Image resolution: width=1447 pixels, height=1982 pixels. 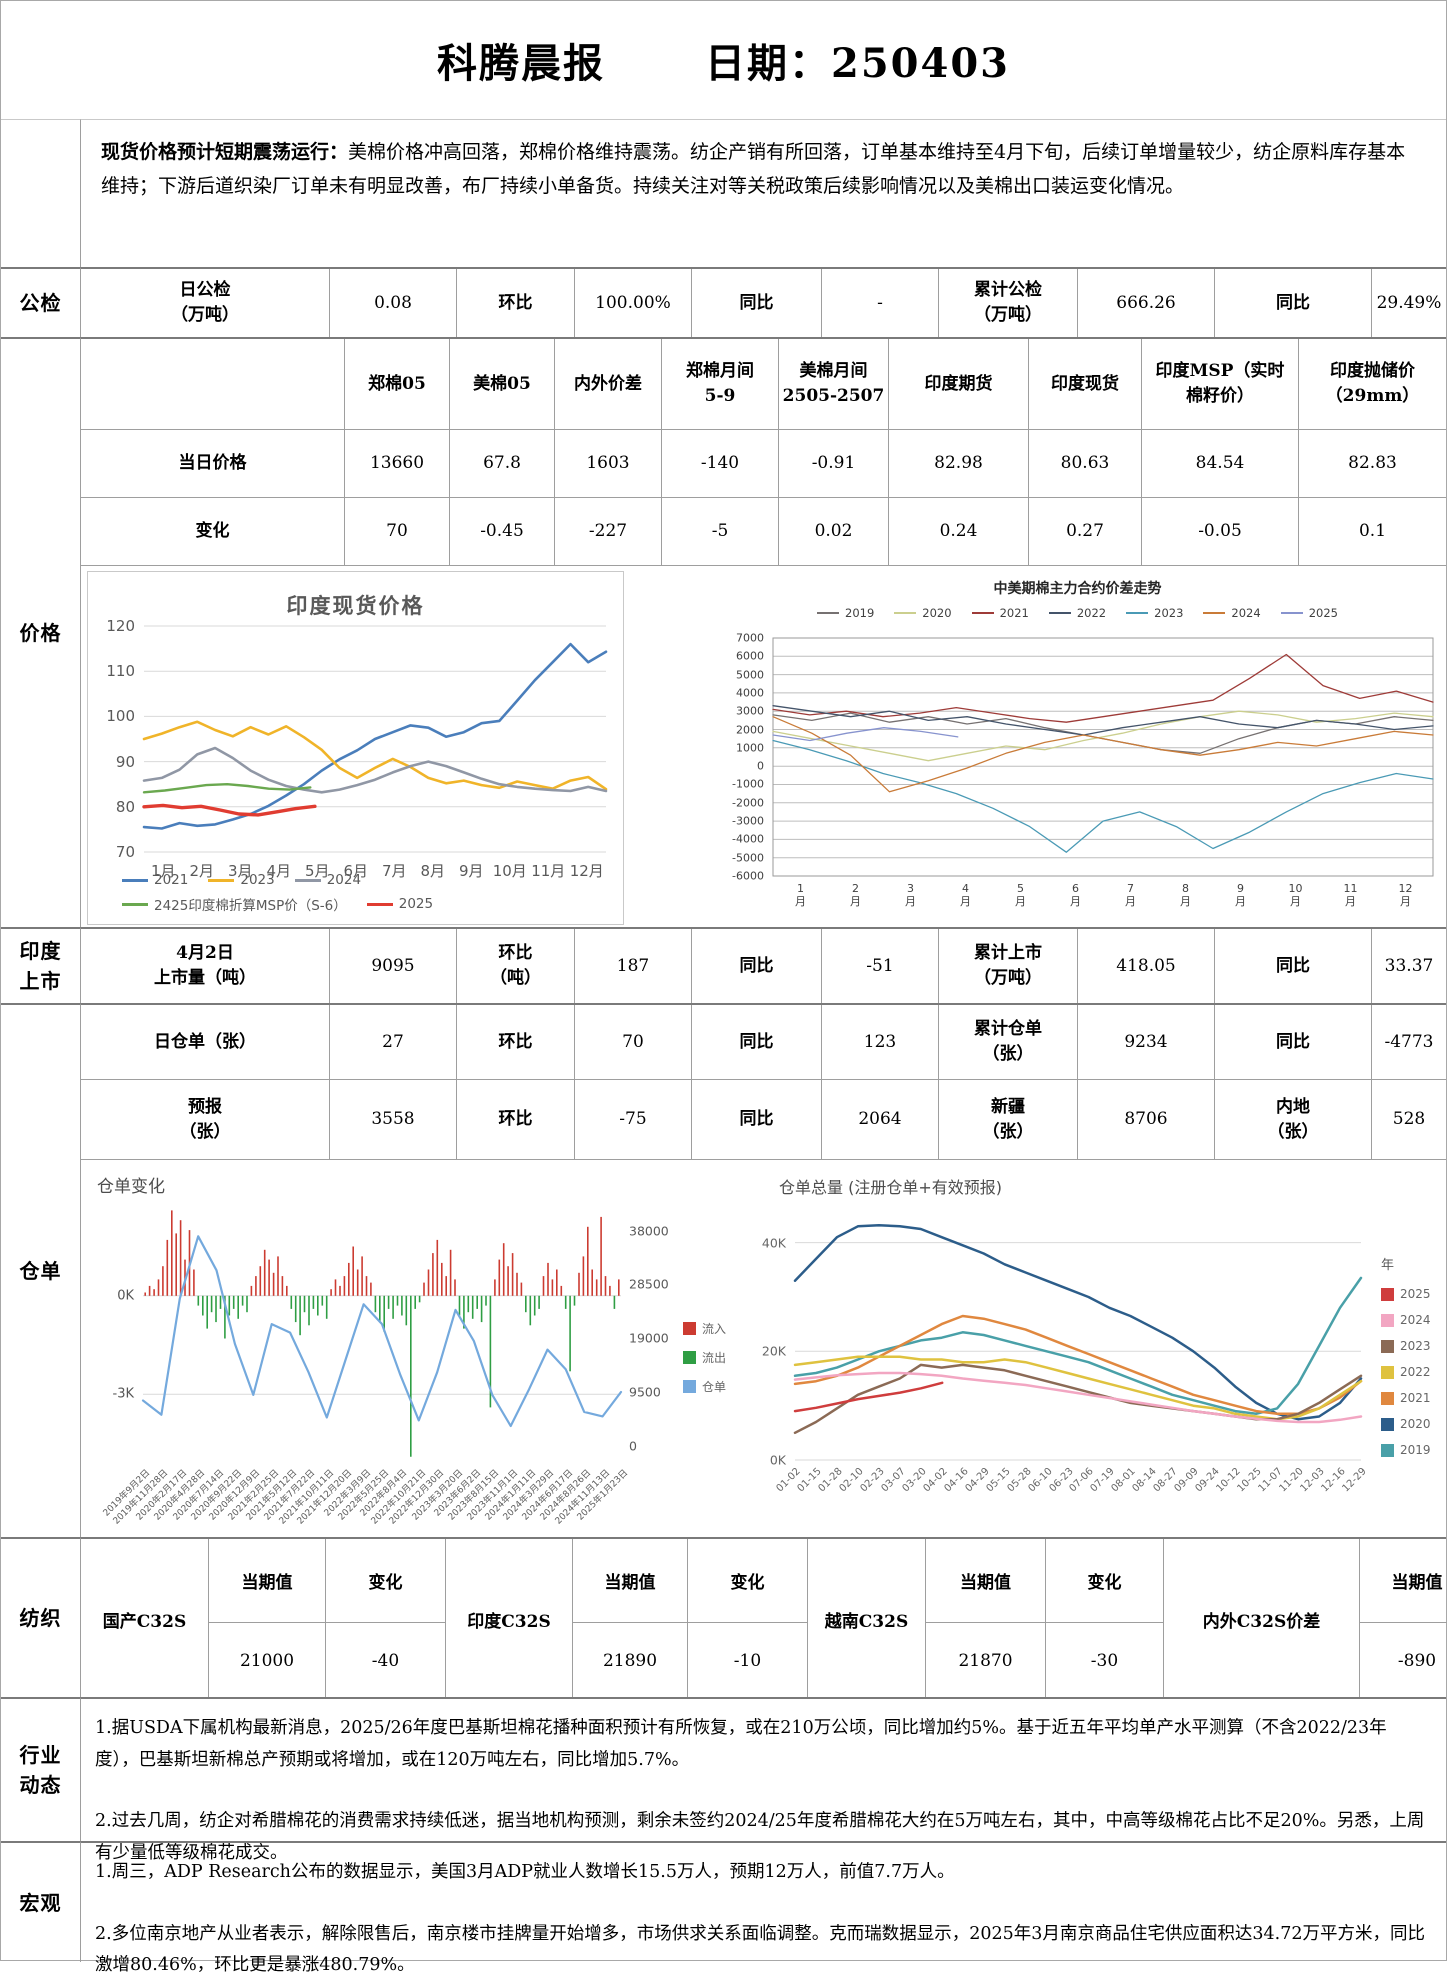 What do you see at coordinates (857, 63) in the screenshot?
I see `report-date: 日期：250403` at bounding box center [857, 63].